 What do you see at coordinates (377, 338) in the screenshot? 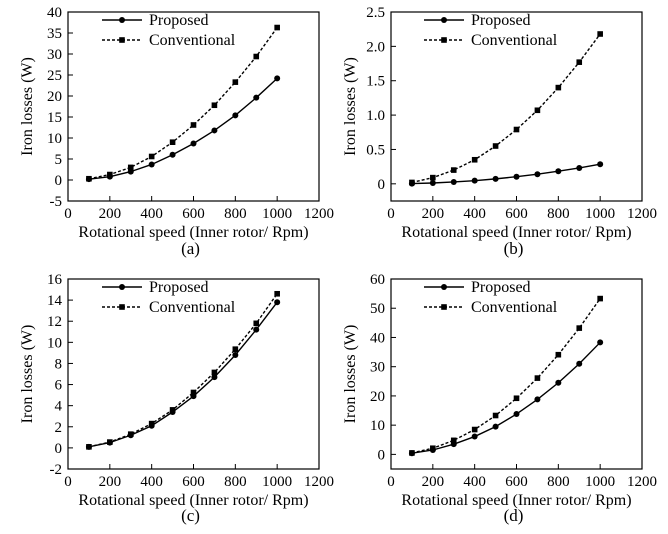
I see `y-tick-label: 40` at bounding box center [377, 338].